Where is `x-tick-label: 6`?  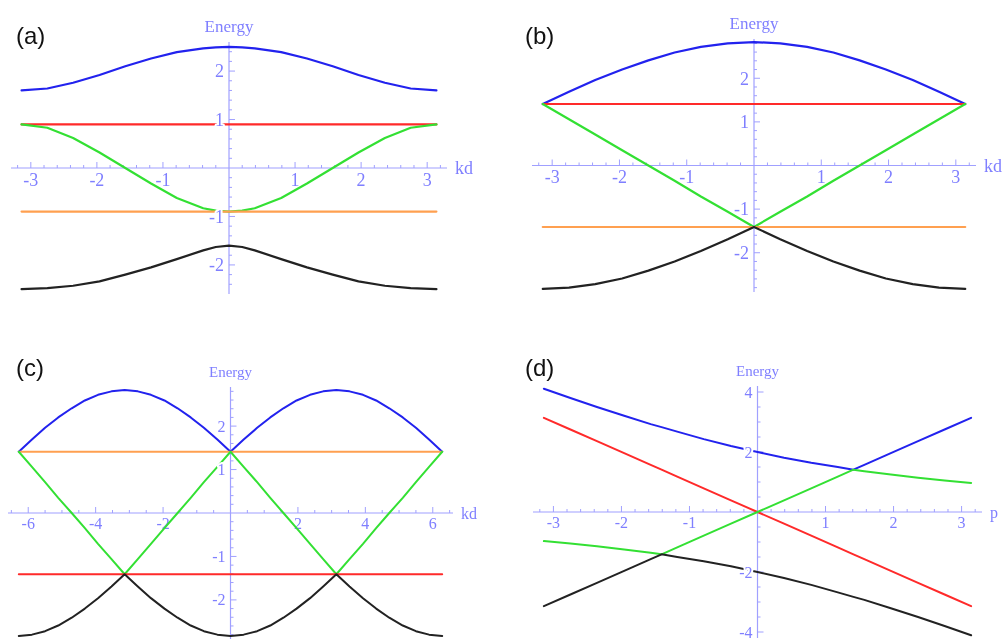
x-tick-label: 6 is located at coordinates (432, 523).